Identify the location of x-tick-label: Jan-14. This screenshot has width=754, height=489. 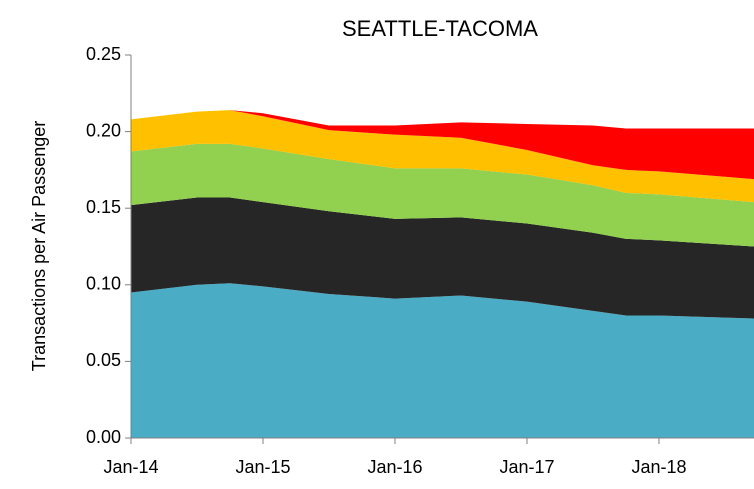
(130, 467).